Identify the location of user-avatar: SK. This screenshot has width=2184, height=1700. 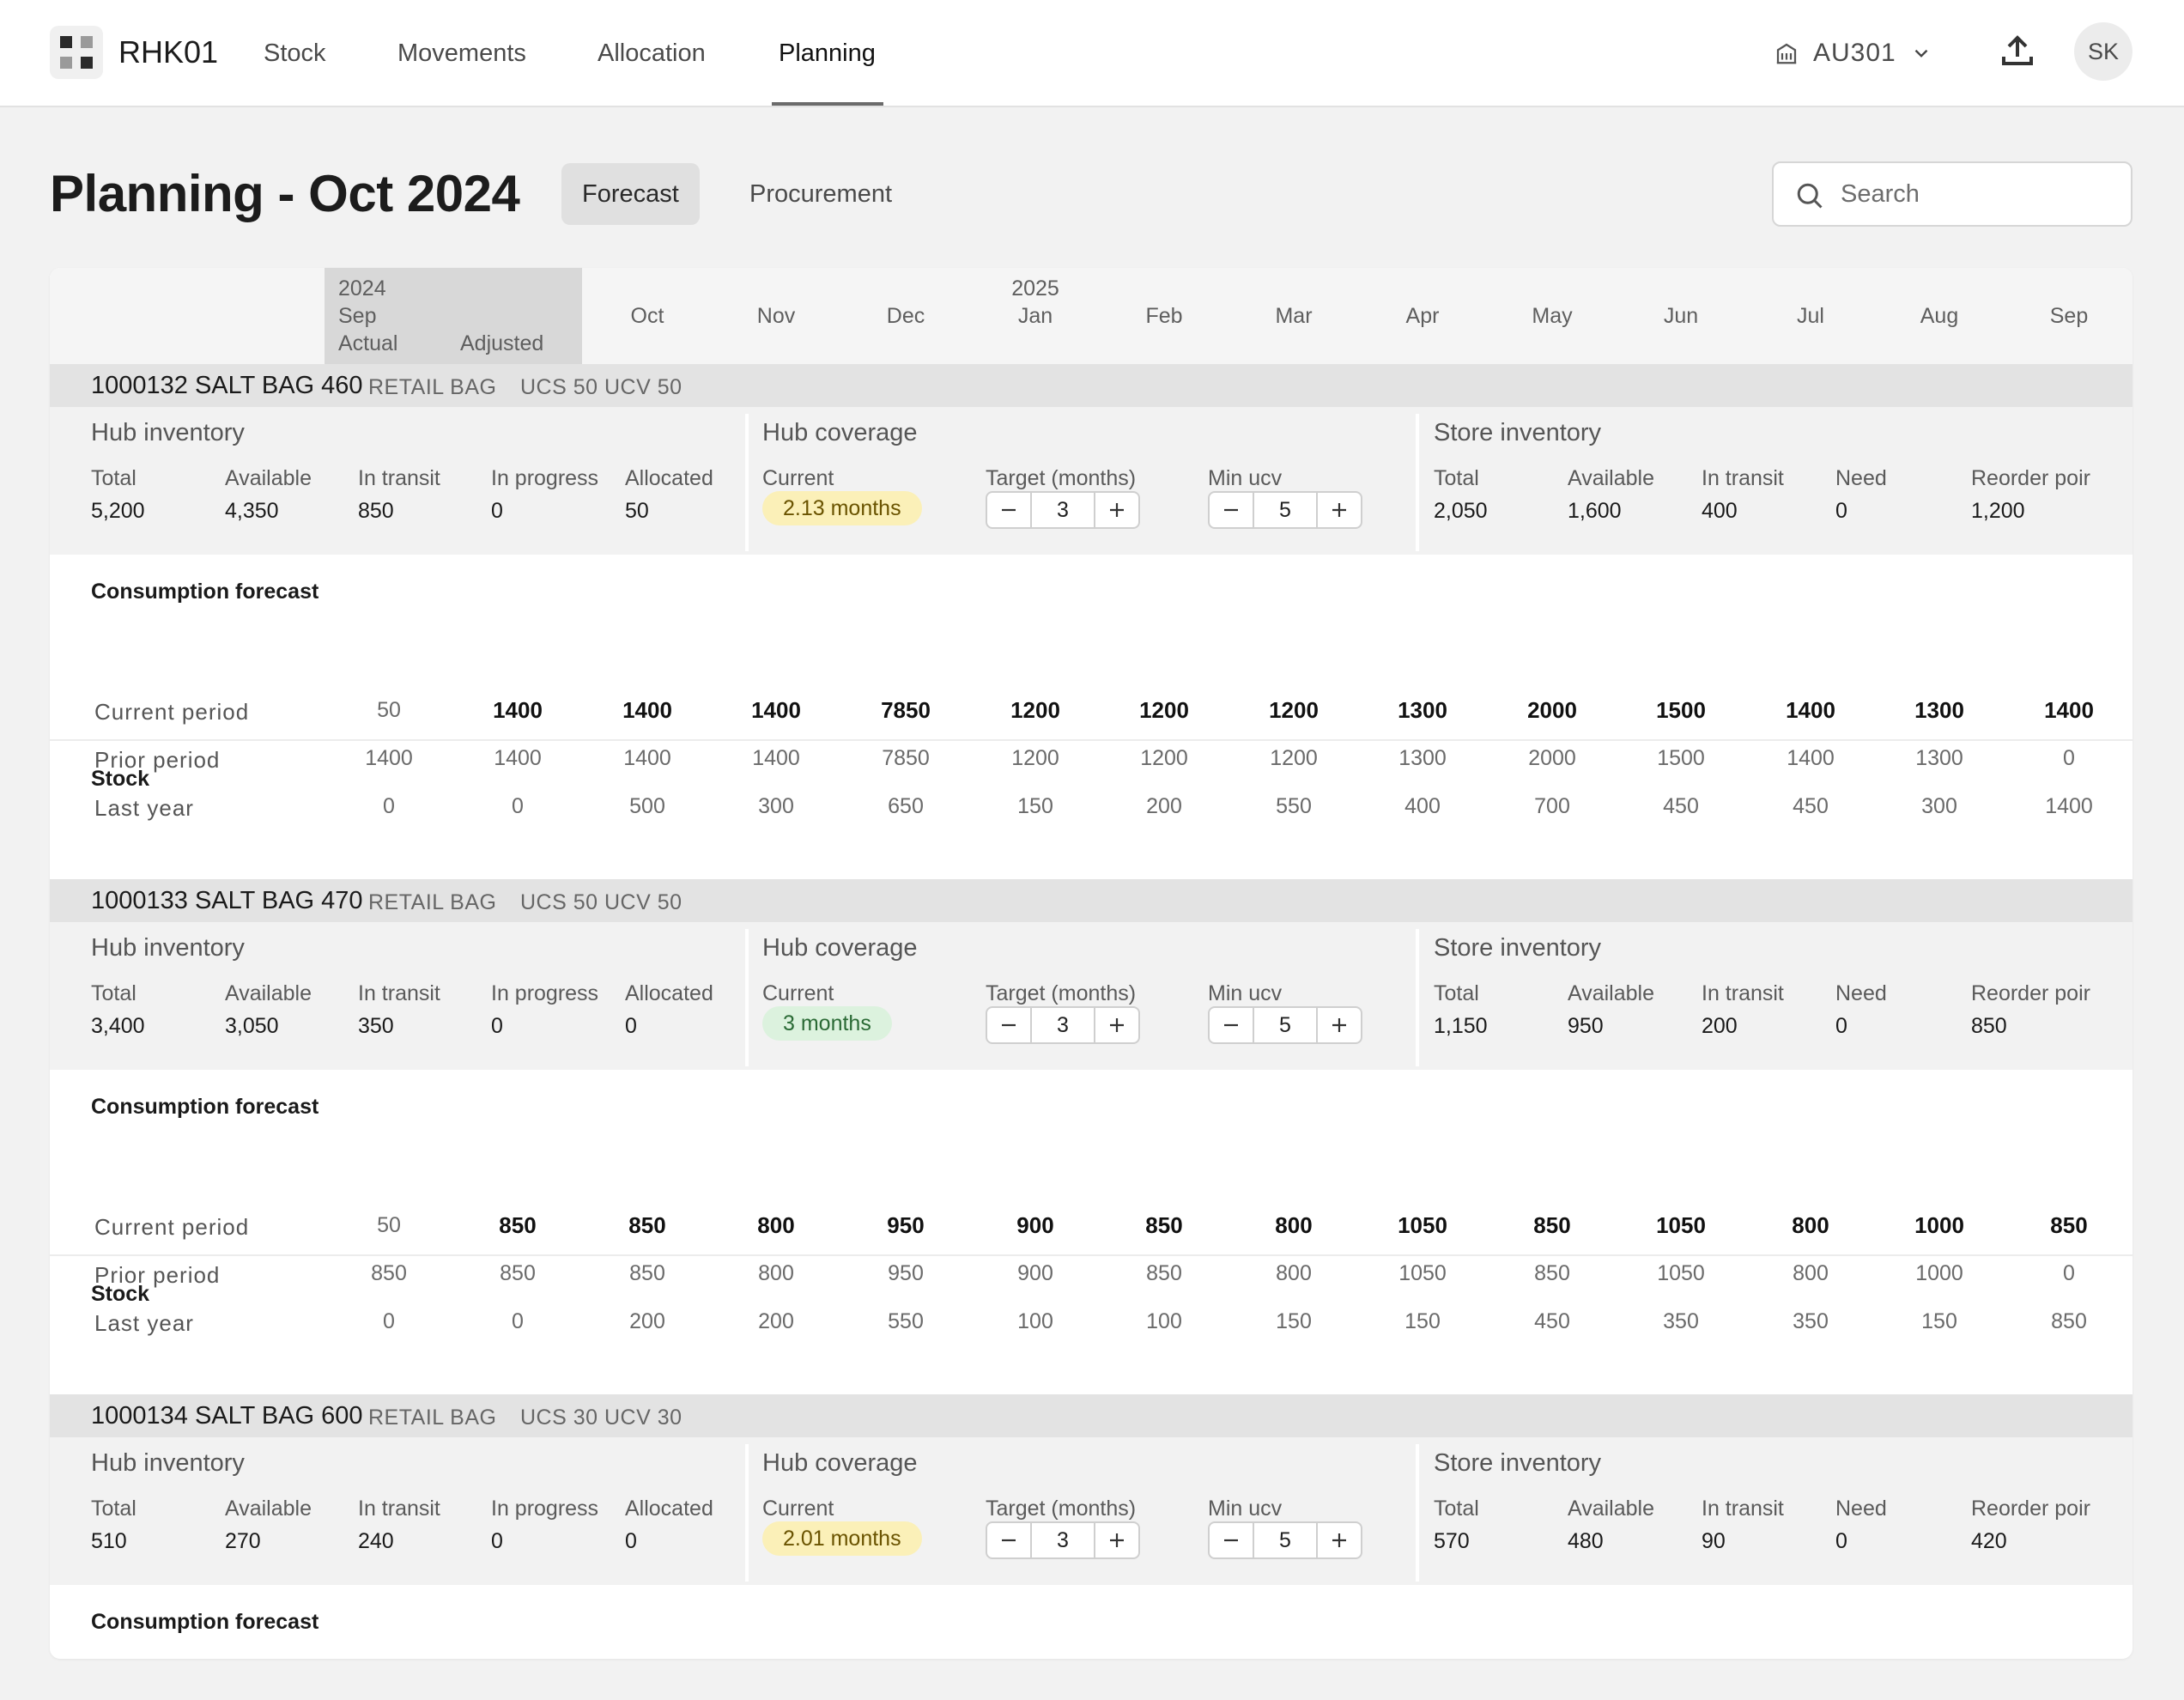
(2103, 51).